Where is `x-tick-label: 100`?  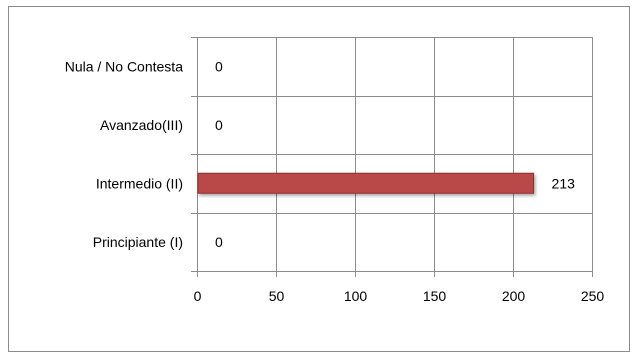
x-tick-label: 100 is located at coordinates (356, 296).